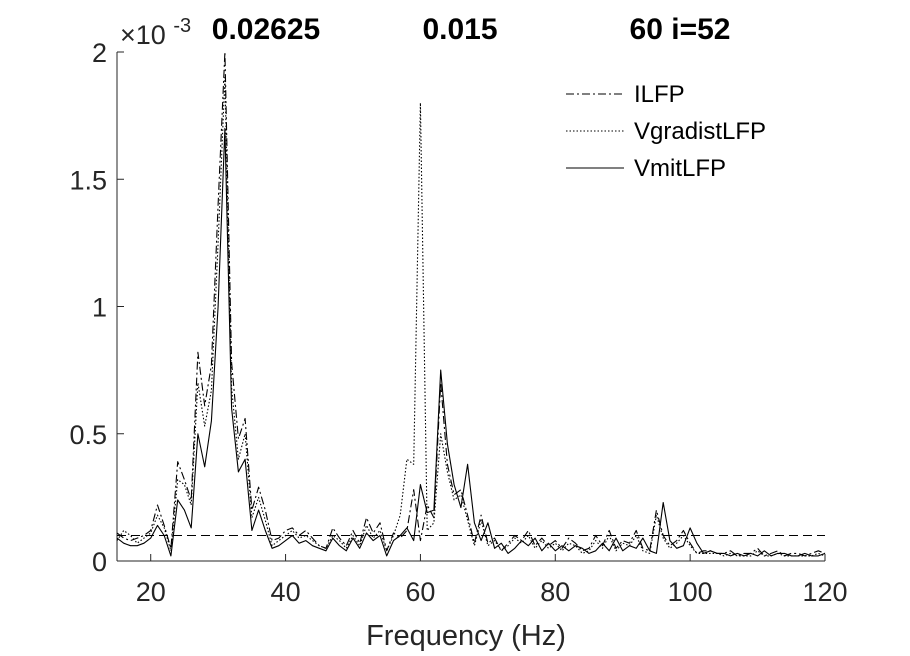 The width and height of the screenshot is (910, 656). Describe the element at coordinates (151, 592) in the screenshot. I see `x-tick-label: 20` at that location.